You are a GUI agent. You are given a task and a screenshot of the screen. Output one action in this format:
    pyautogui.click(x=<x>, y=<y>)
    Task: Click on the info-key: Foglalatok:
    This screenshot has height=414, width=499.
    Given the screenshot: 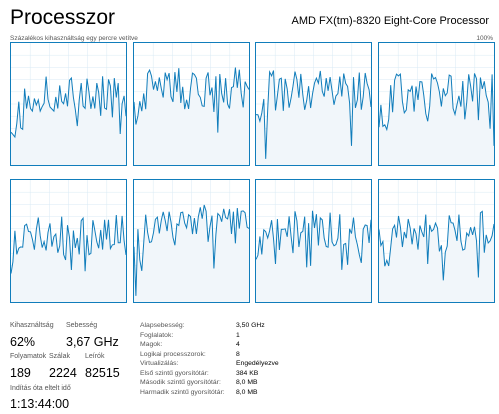 What is the action you would take?
    pyautogui.click(x=157, y=335)
    